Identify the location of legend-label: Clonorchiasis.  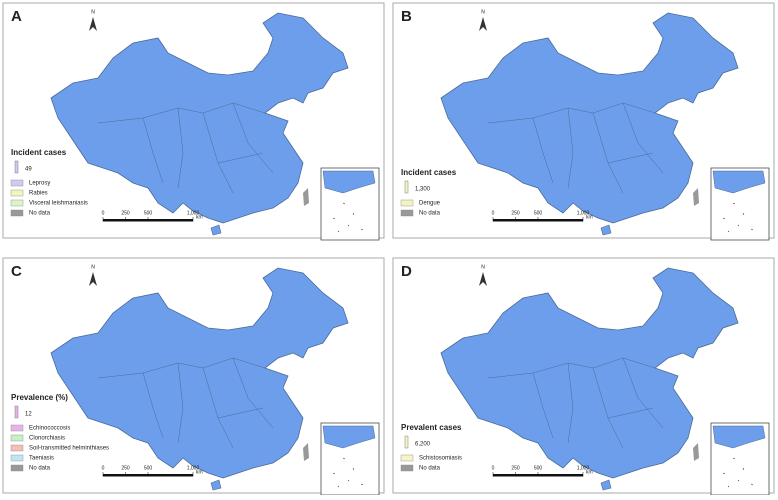
(47, 439).